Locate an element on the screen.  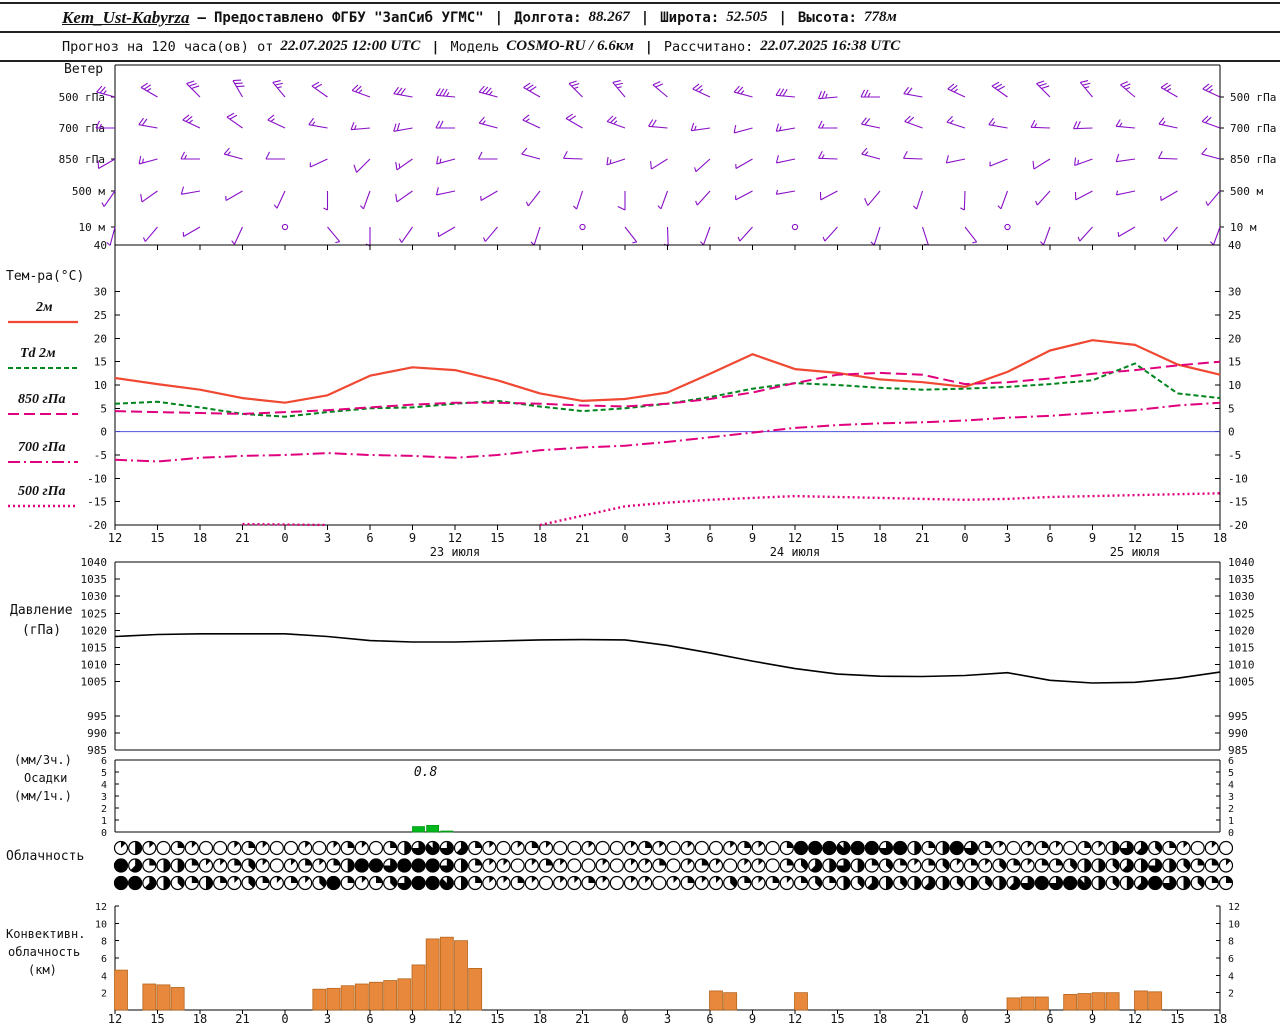
temp-ytick-left: -10 is located at coordinates (97, 478).